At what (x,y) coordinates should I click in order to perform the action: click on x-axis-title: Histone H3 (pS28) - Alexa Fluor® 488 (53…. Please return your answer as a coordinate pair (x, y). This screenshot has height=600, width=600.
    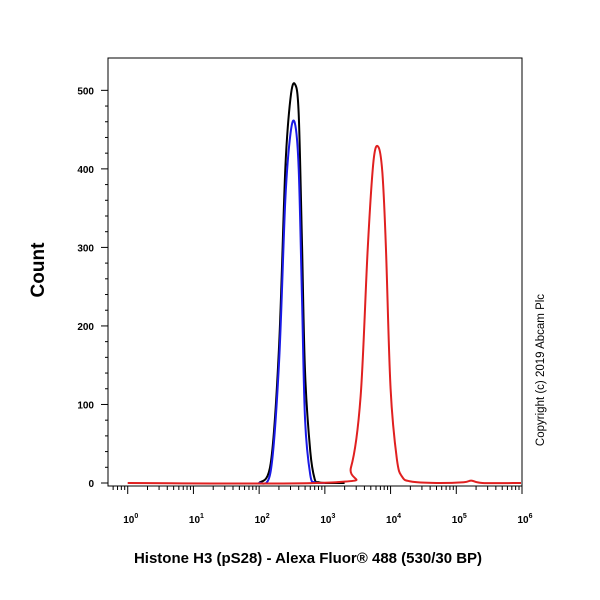
    Looking at the image, I should click on (308, 558).